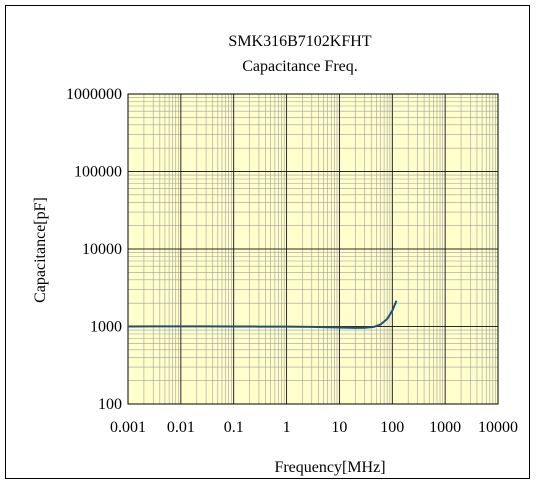  I want to click on x-tick-label: 0.001, so click(128, 427).